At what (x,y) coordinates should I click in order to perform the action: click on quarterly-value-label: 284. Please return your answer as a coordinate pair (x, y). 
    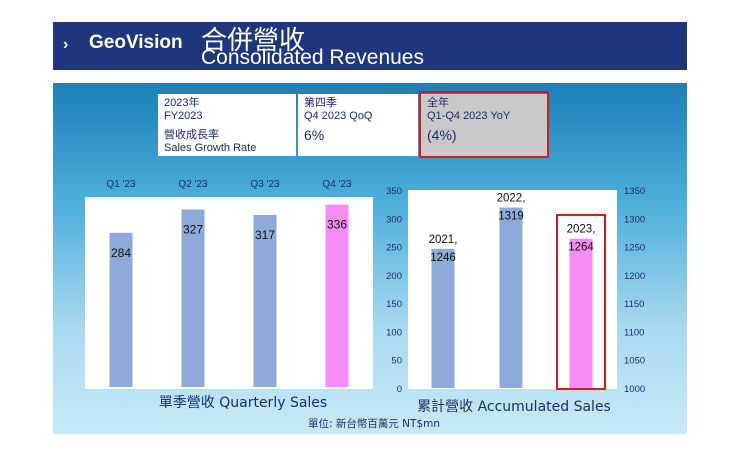
    Looking at the image, I should click on (121, 253).